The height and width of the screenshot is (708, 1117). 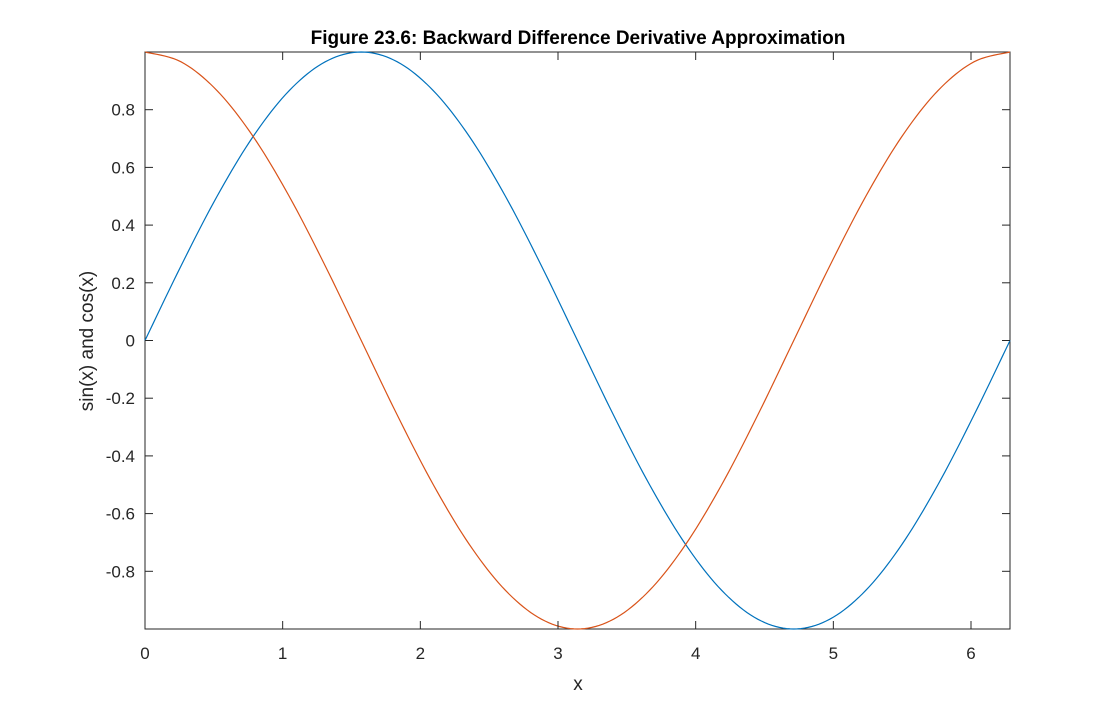 I want to click on x-tick-label: 5, so click(x=833, y=653).